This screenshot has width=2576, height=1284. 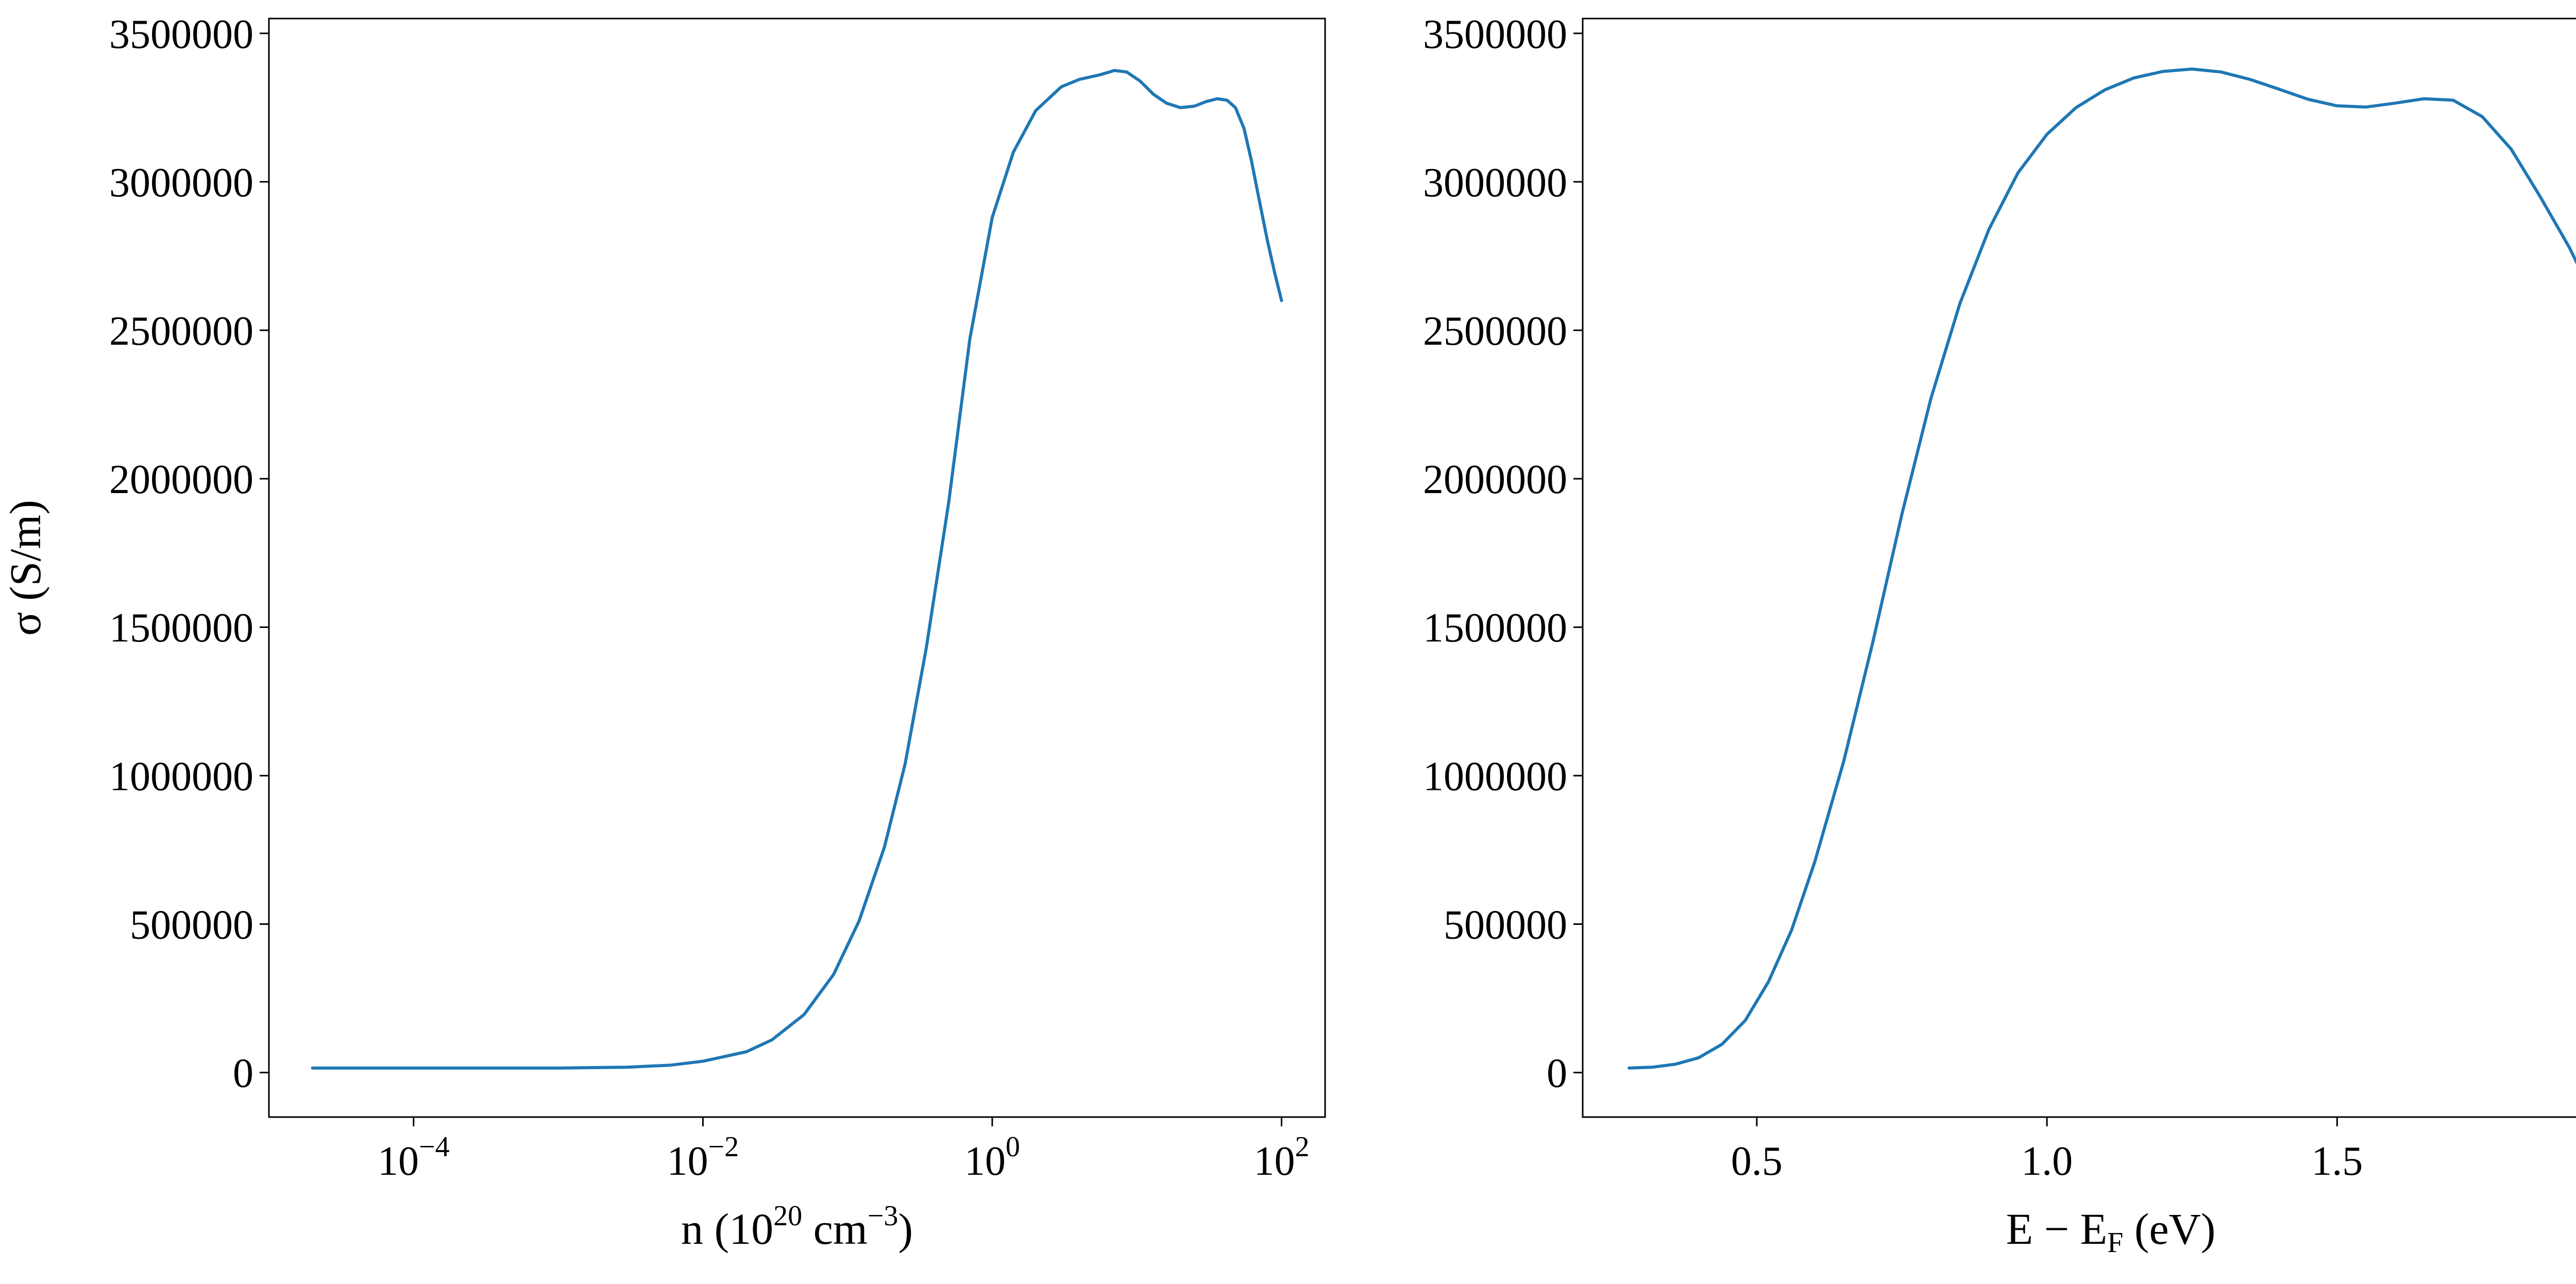 I want to click on x-axis-label: n (1020 cm−3), so click(x=797, y=1227).